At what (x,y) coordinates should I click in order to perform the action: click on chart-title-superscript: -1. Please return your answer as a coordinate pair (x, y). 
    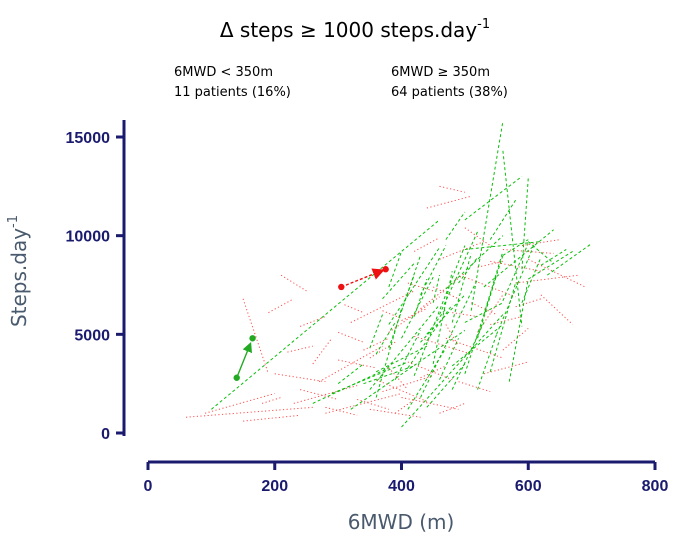
    Looking at the image, I should click on (483, 24).